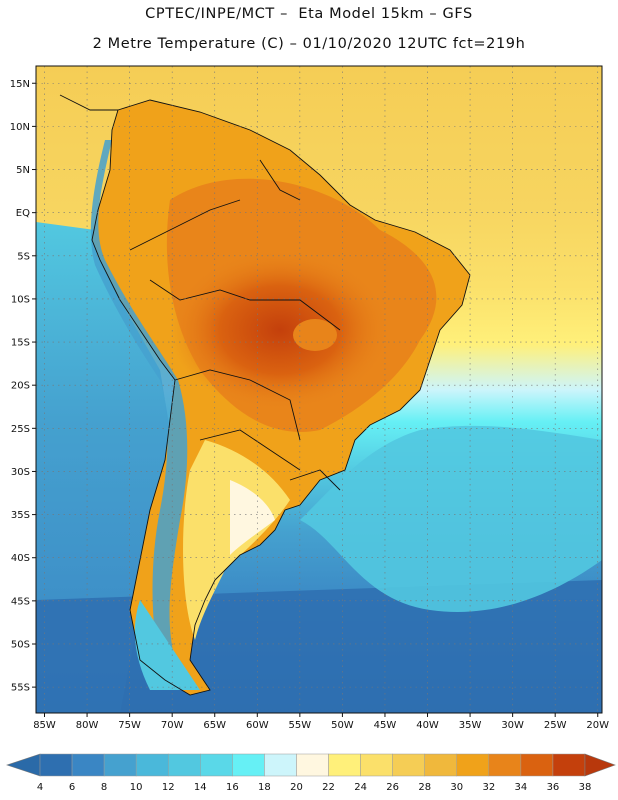 The image size is (618, 800). I want to click on lat-tick-label: 35S, so click(20, 515).